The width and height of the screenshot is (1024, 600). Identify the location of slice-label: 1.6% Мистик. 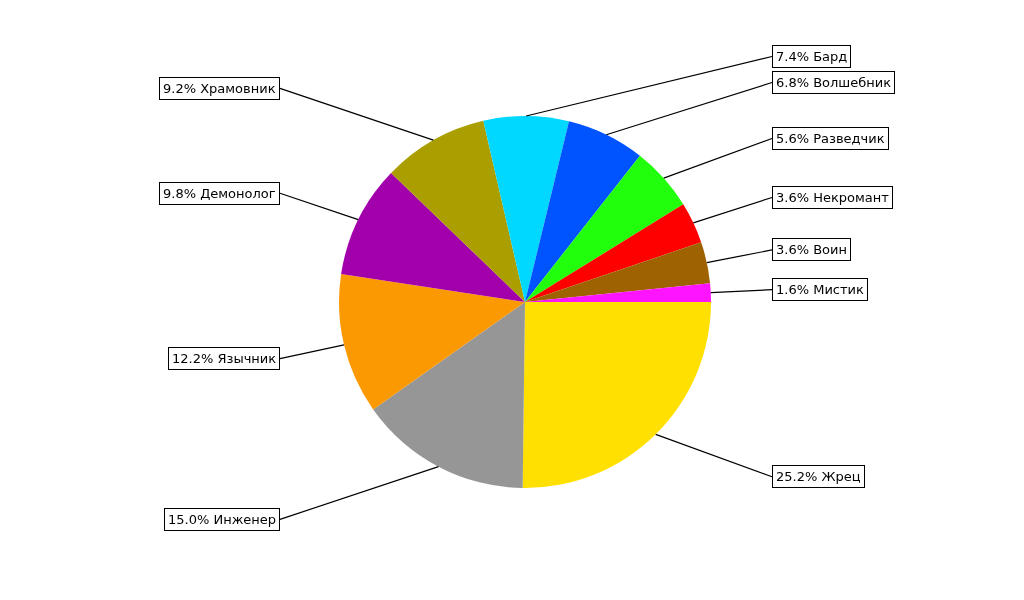
(820, 289).